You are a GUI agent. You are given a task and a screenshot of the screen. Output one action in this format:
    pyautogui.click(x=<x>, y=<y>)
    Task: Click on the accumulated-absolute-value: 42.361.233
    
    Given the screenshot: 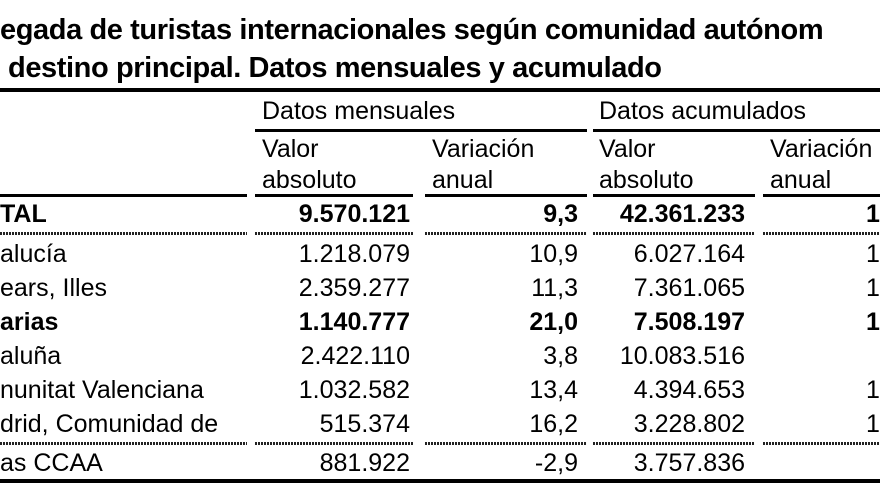 What is the action you would take?
    pyautogui.click(x=682, y=214)
    